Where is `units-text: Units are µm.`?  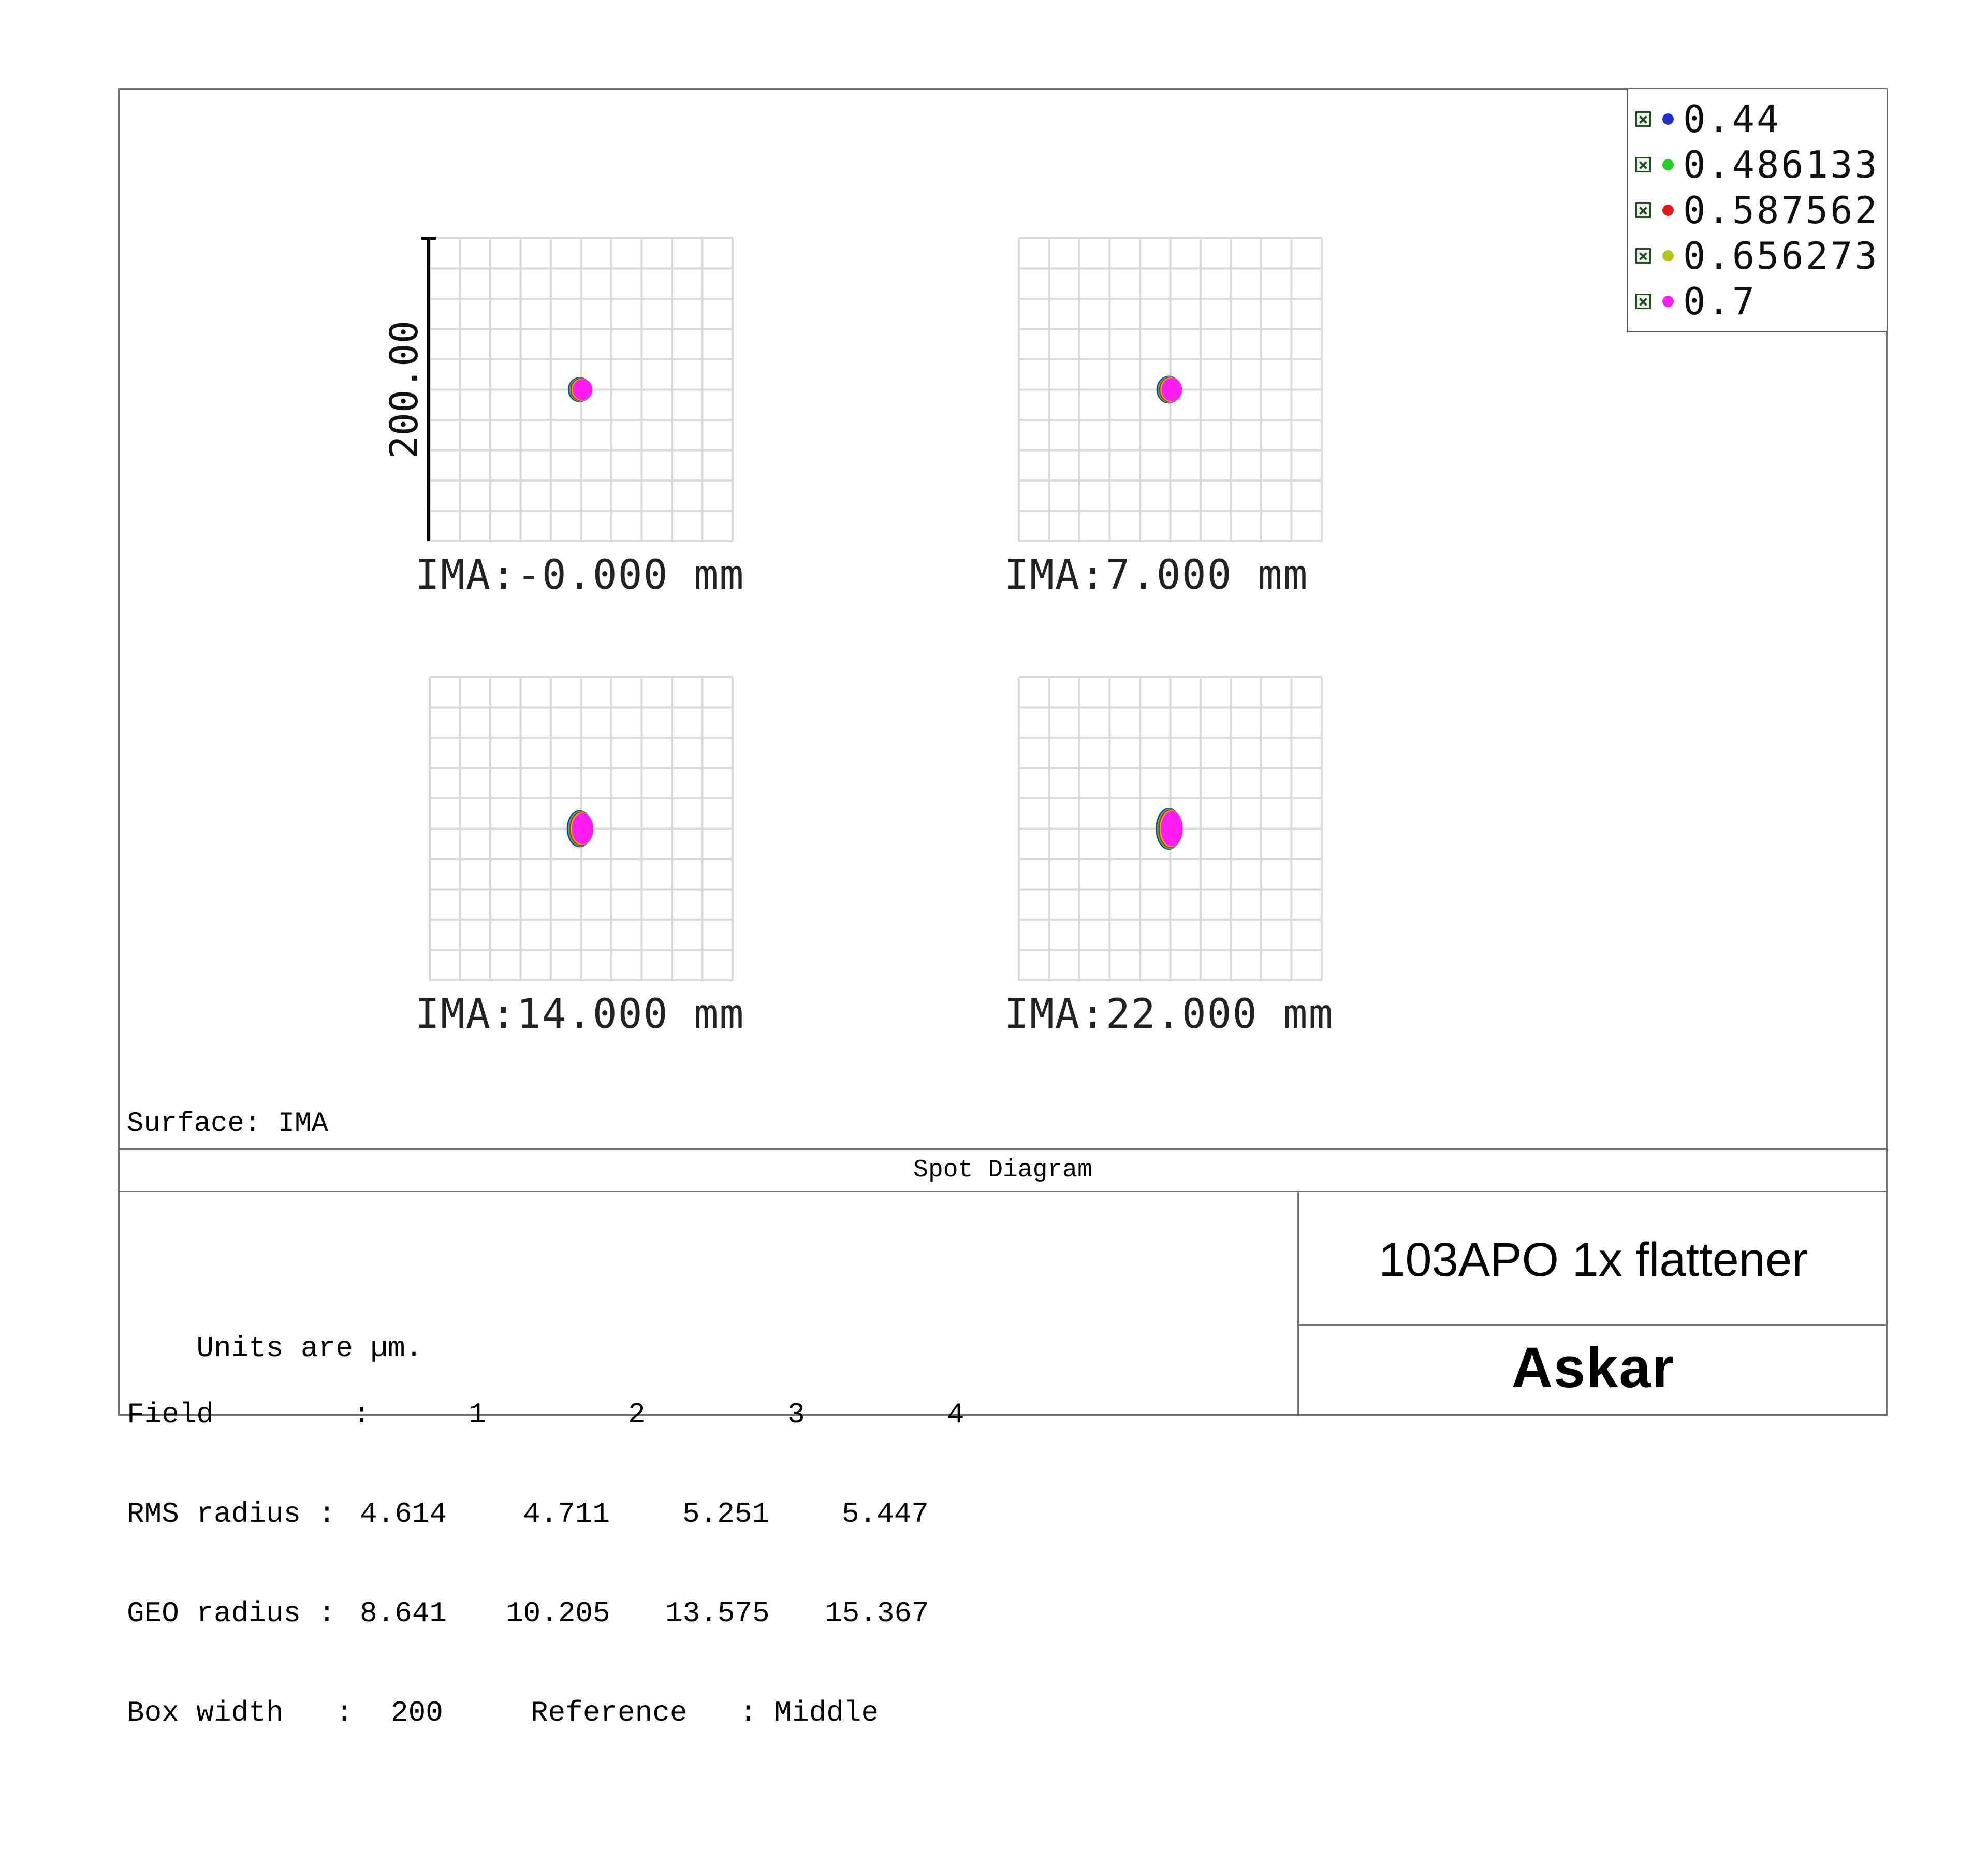
units-text: Units are µm. is located at coordinates (309, 1348).